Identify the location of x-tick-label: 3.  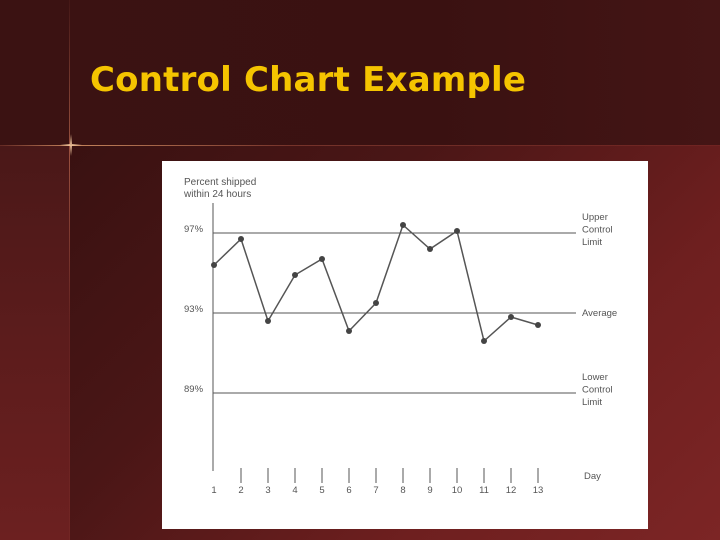
(267, 490).